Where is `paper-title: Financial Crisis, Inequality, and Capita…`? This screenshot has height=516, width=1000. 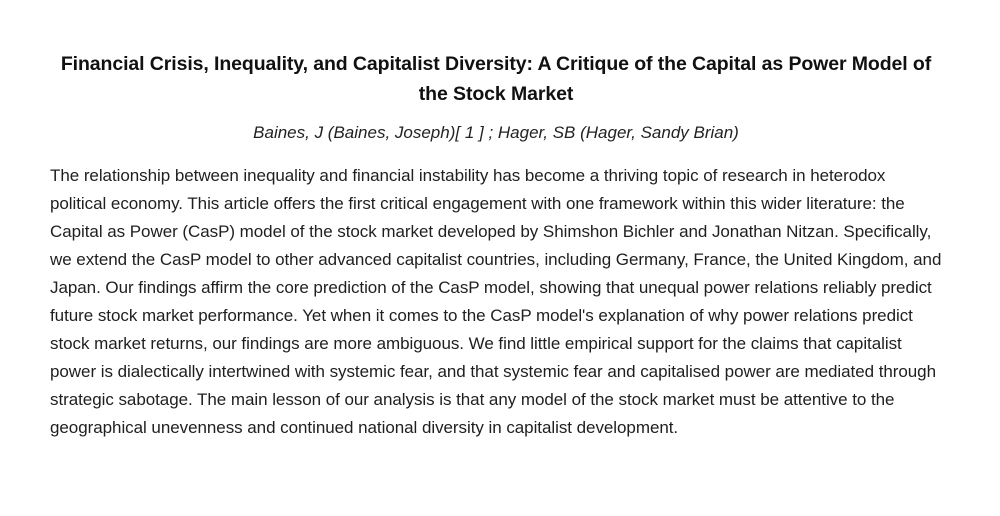
paper-title: Financial Crisis, Inequality, and Capita… is located at coordinates (496, 79).